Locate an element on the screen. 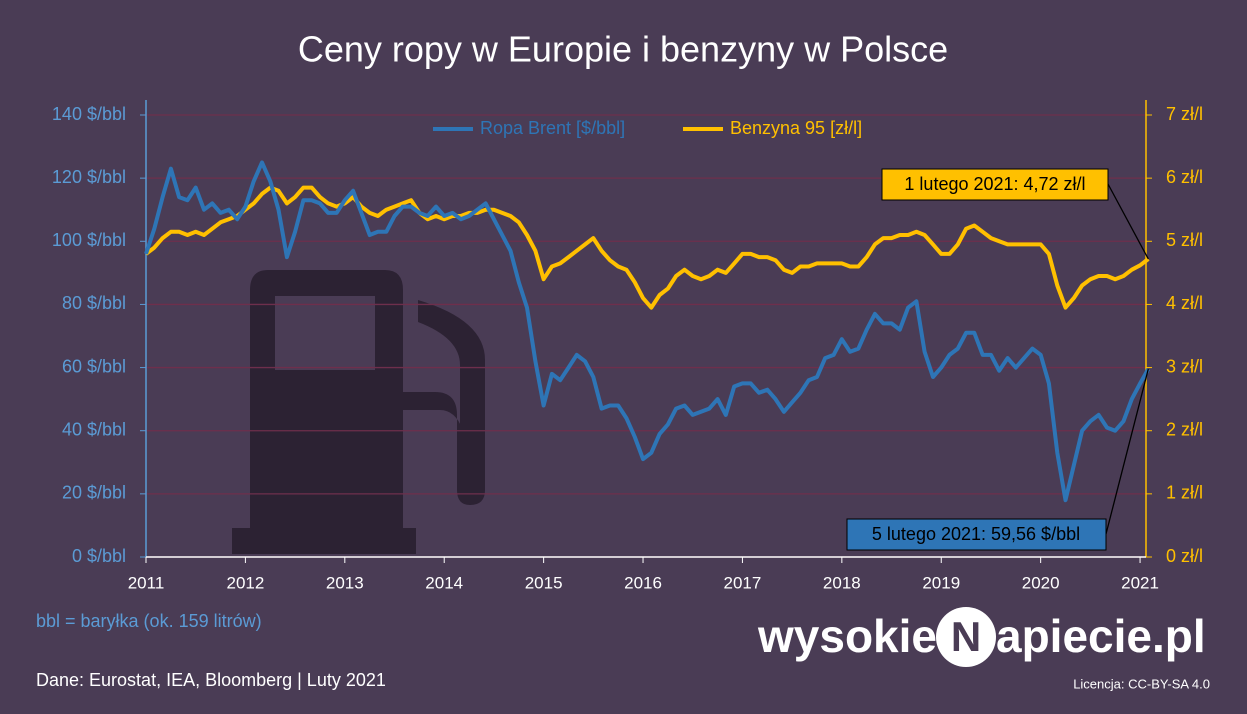 The image size is (1247, 714). y2-tick-label: 1 zł/l is located at coordinates (1184, 493).